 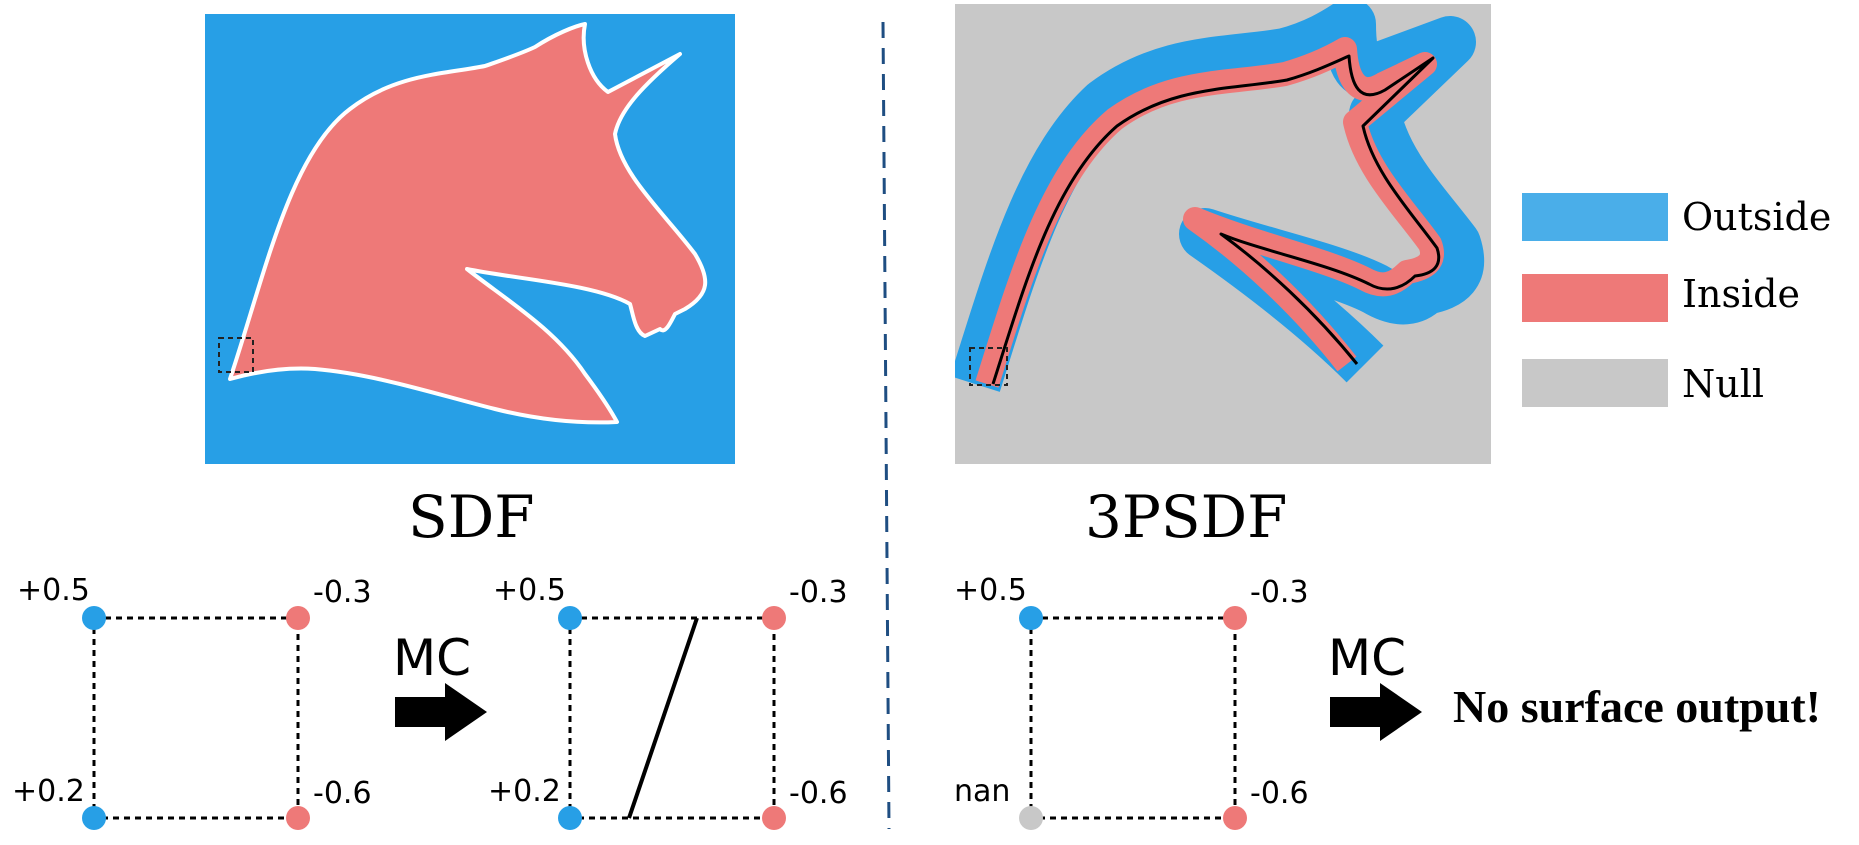 What do you see at coordinates (1723, 384) in the screenshot?
I see `legend-label-null: Null` at bounding box center [1723, 384].